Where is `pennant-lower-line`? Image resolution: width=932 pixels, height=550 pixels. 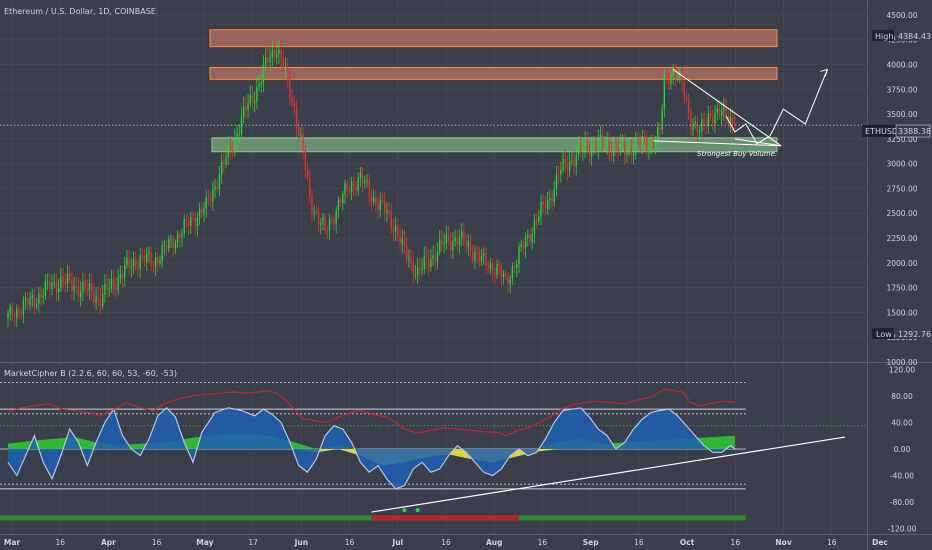
pennant-lower-line is located at coordinates (717, 143).